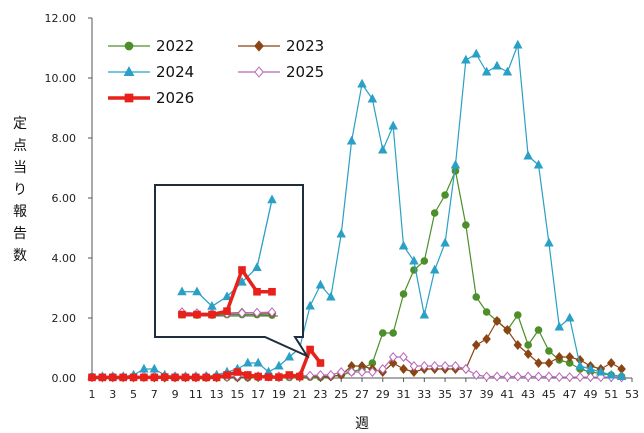  I want to click on y-tick-label: 10.00, so click(61, 78).